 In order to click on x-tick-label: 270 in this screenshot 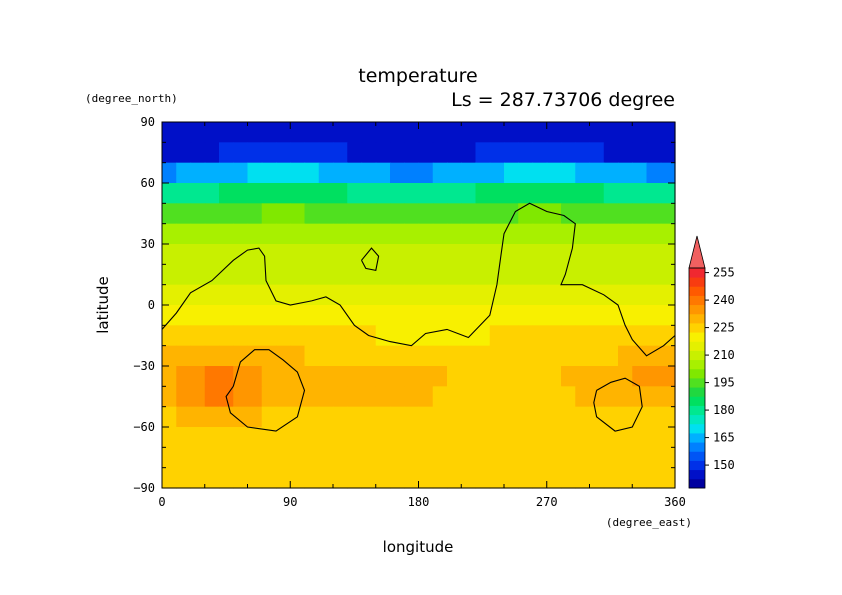, I will do `click(547, 502)`.